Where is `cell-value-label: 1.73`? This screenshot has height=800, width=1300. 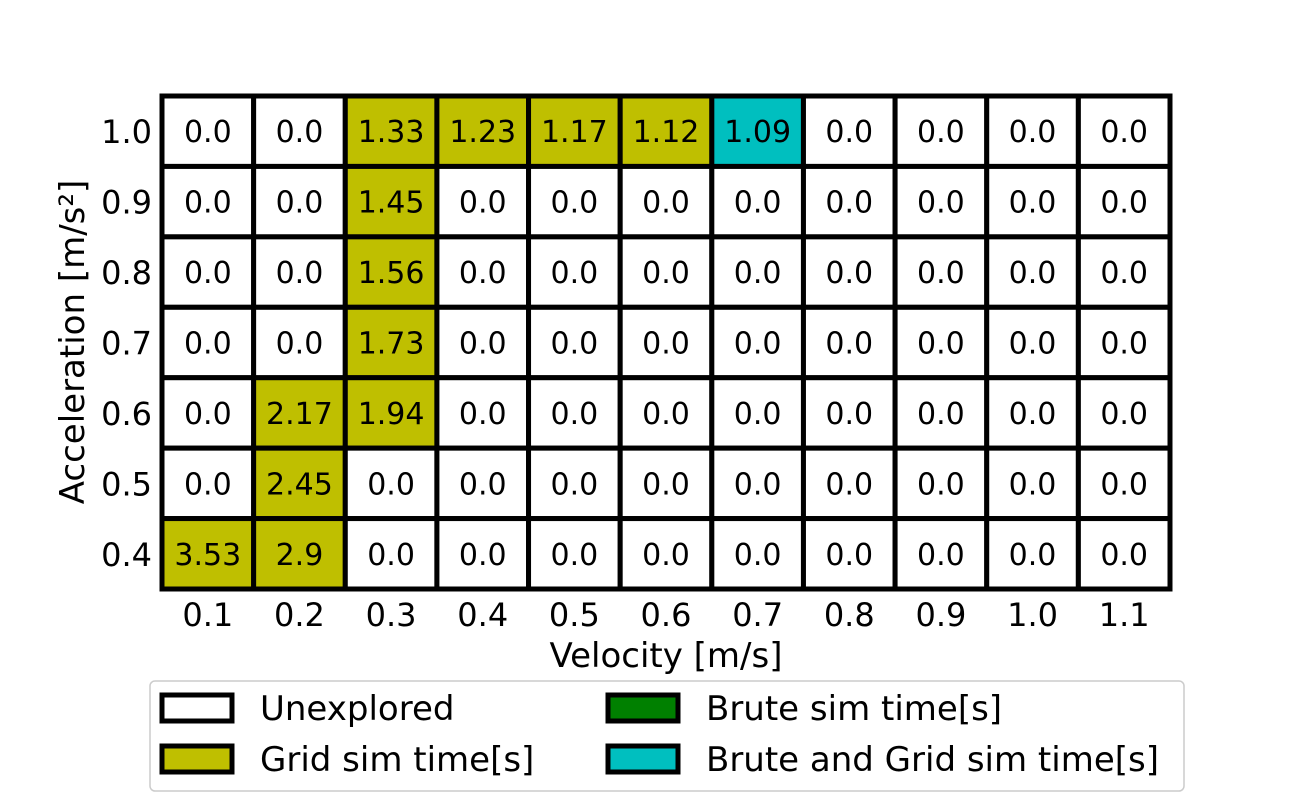
cell-value-label: 1.73 is located at coordinates (391, 344).